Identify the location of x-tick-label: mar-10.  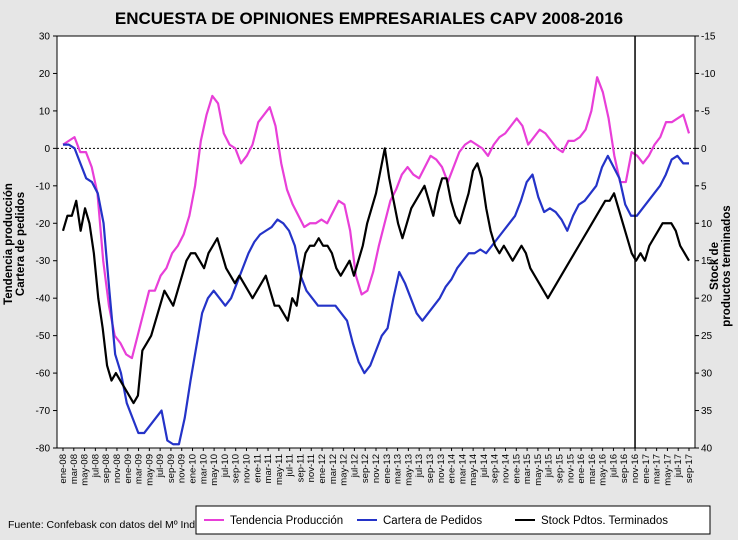
(203, 469).